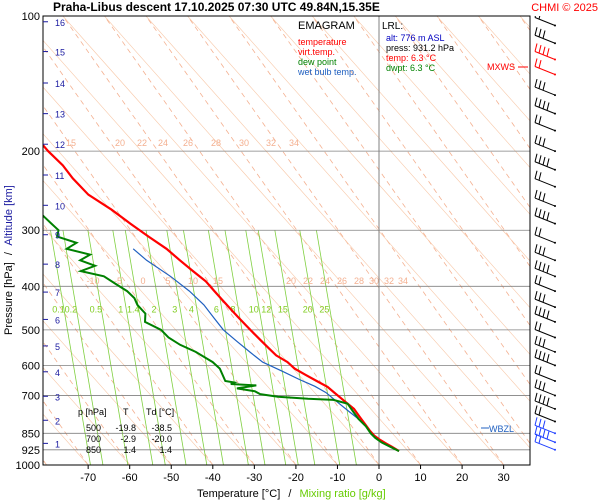 This screenshot has width=600, height=500. I want to click on altitude-tick-label: 10, so click(60, 206).